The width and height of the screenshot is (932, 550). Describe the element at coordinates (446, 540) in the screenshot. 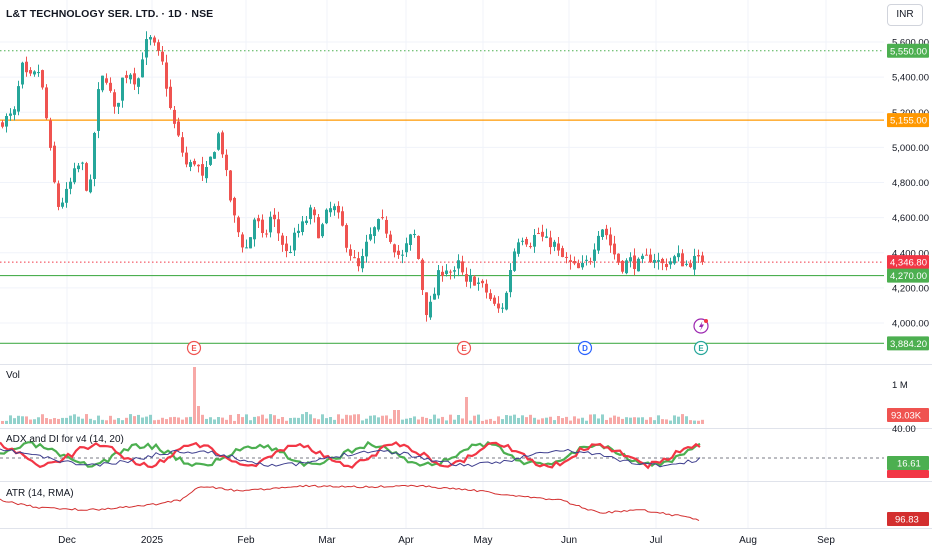

I see `time-axis: Dec 2025 Feb Mar Apr May Jun Jul Aug Sep` at that location.